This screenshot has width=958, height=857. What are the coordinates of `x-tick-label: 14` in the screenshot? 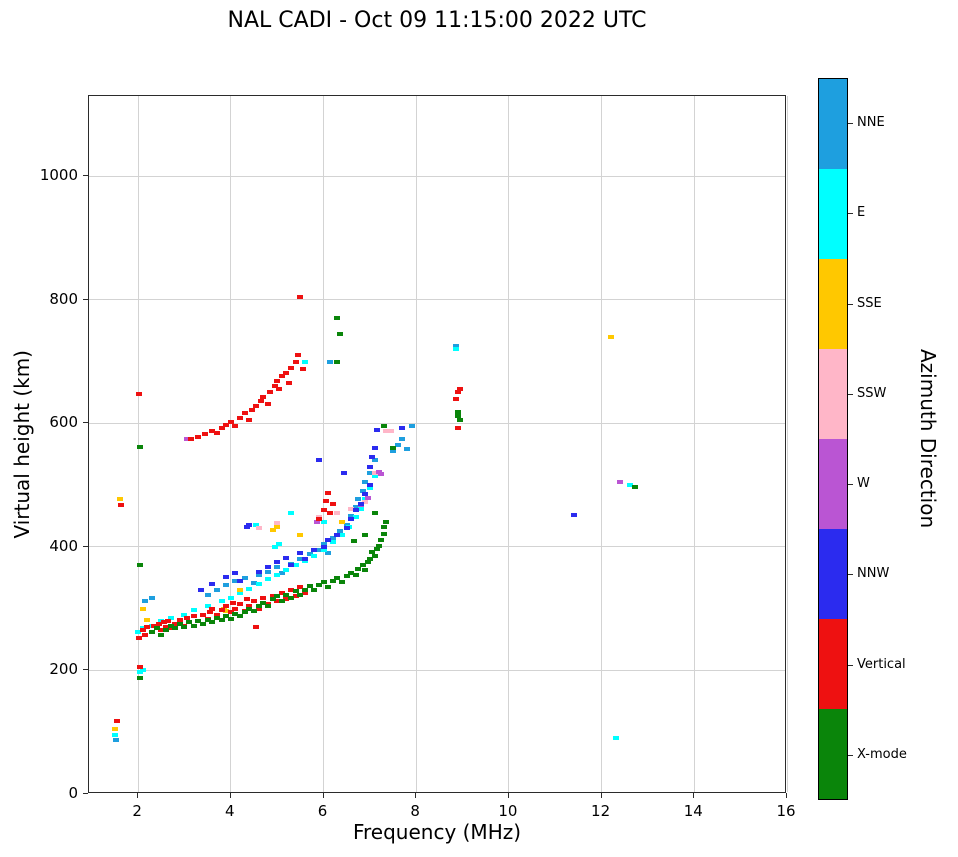 It's located at (693, 811).